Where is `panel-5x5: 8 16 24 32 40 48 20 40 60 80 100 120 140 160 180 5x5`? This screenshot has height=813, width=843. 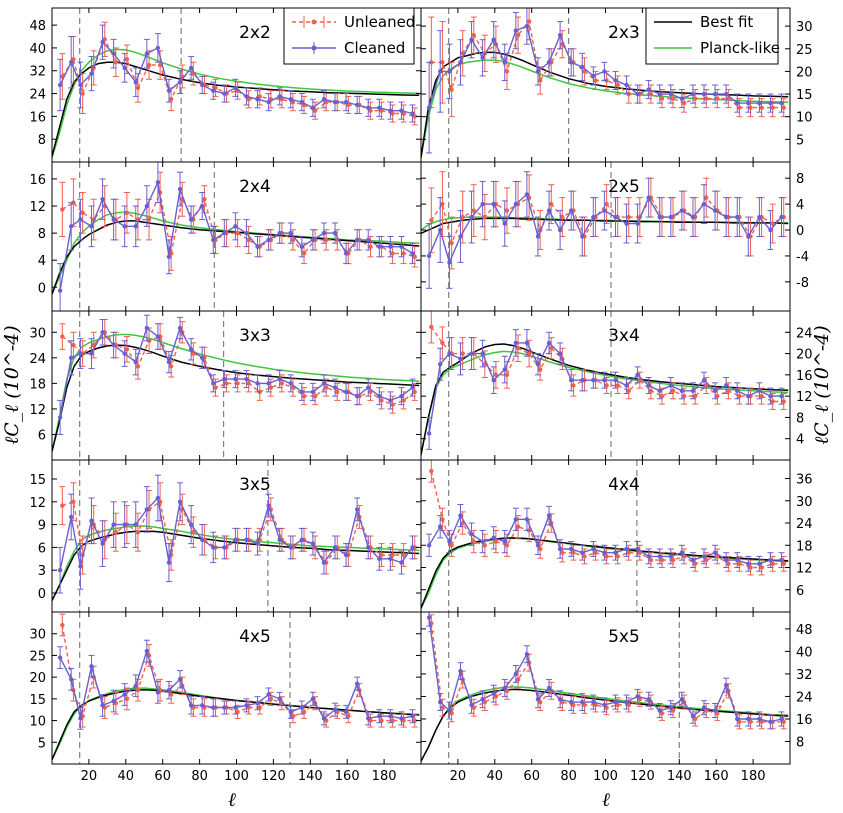
panel-5x5: 8 16 24 32 40 48 20 40 60 80 100 120 140 160 180 5x5 is located at coordinates (616, 697).